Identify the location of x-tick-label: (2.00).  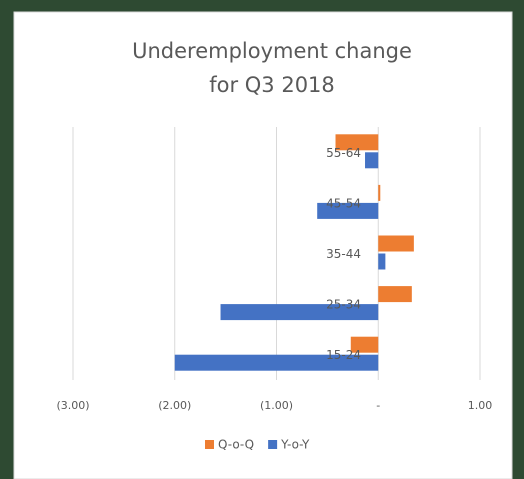
(174, 405).